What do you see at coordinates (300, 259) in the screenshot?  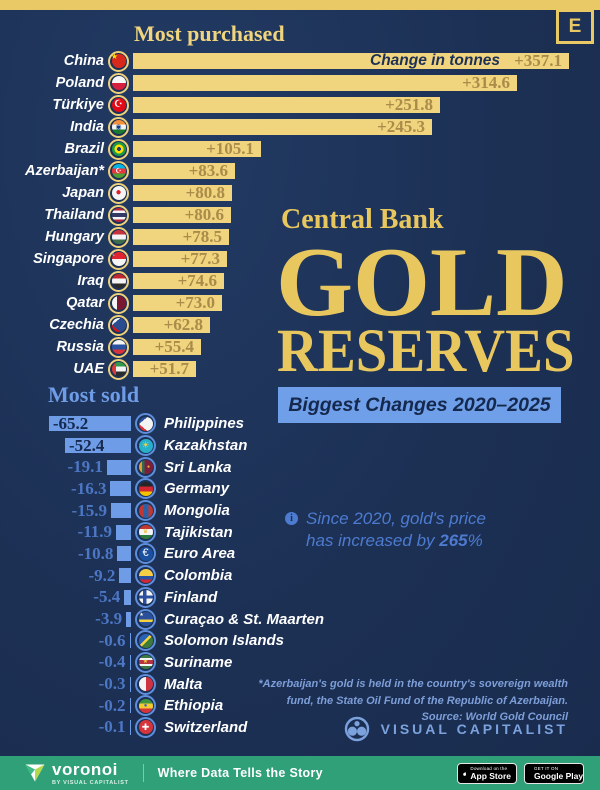 I see `purchased-row: Singapore ☾ +77.3` at bounding box center [300, 259].